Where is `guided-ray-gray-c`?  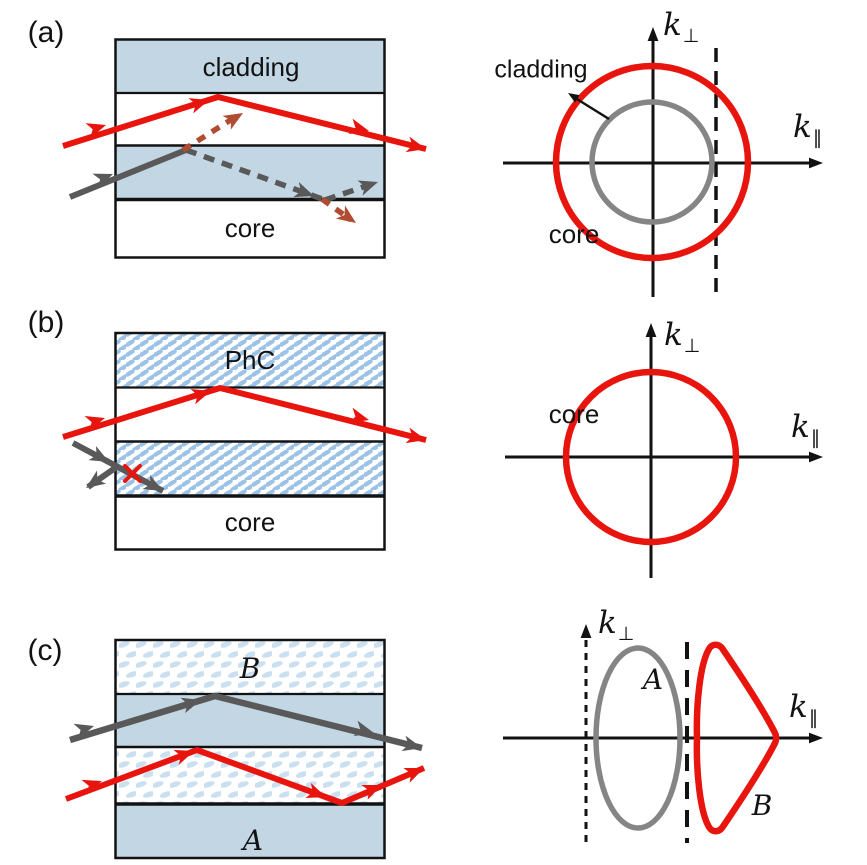
guided-ray-gray-c is located at coordinates (246, 724).